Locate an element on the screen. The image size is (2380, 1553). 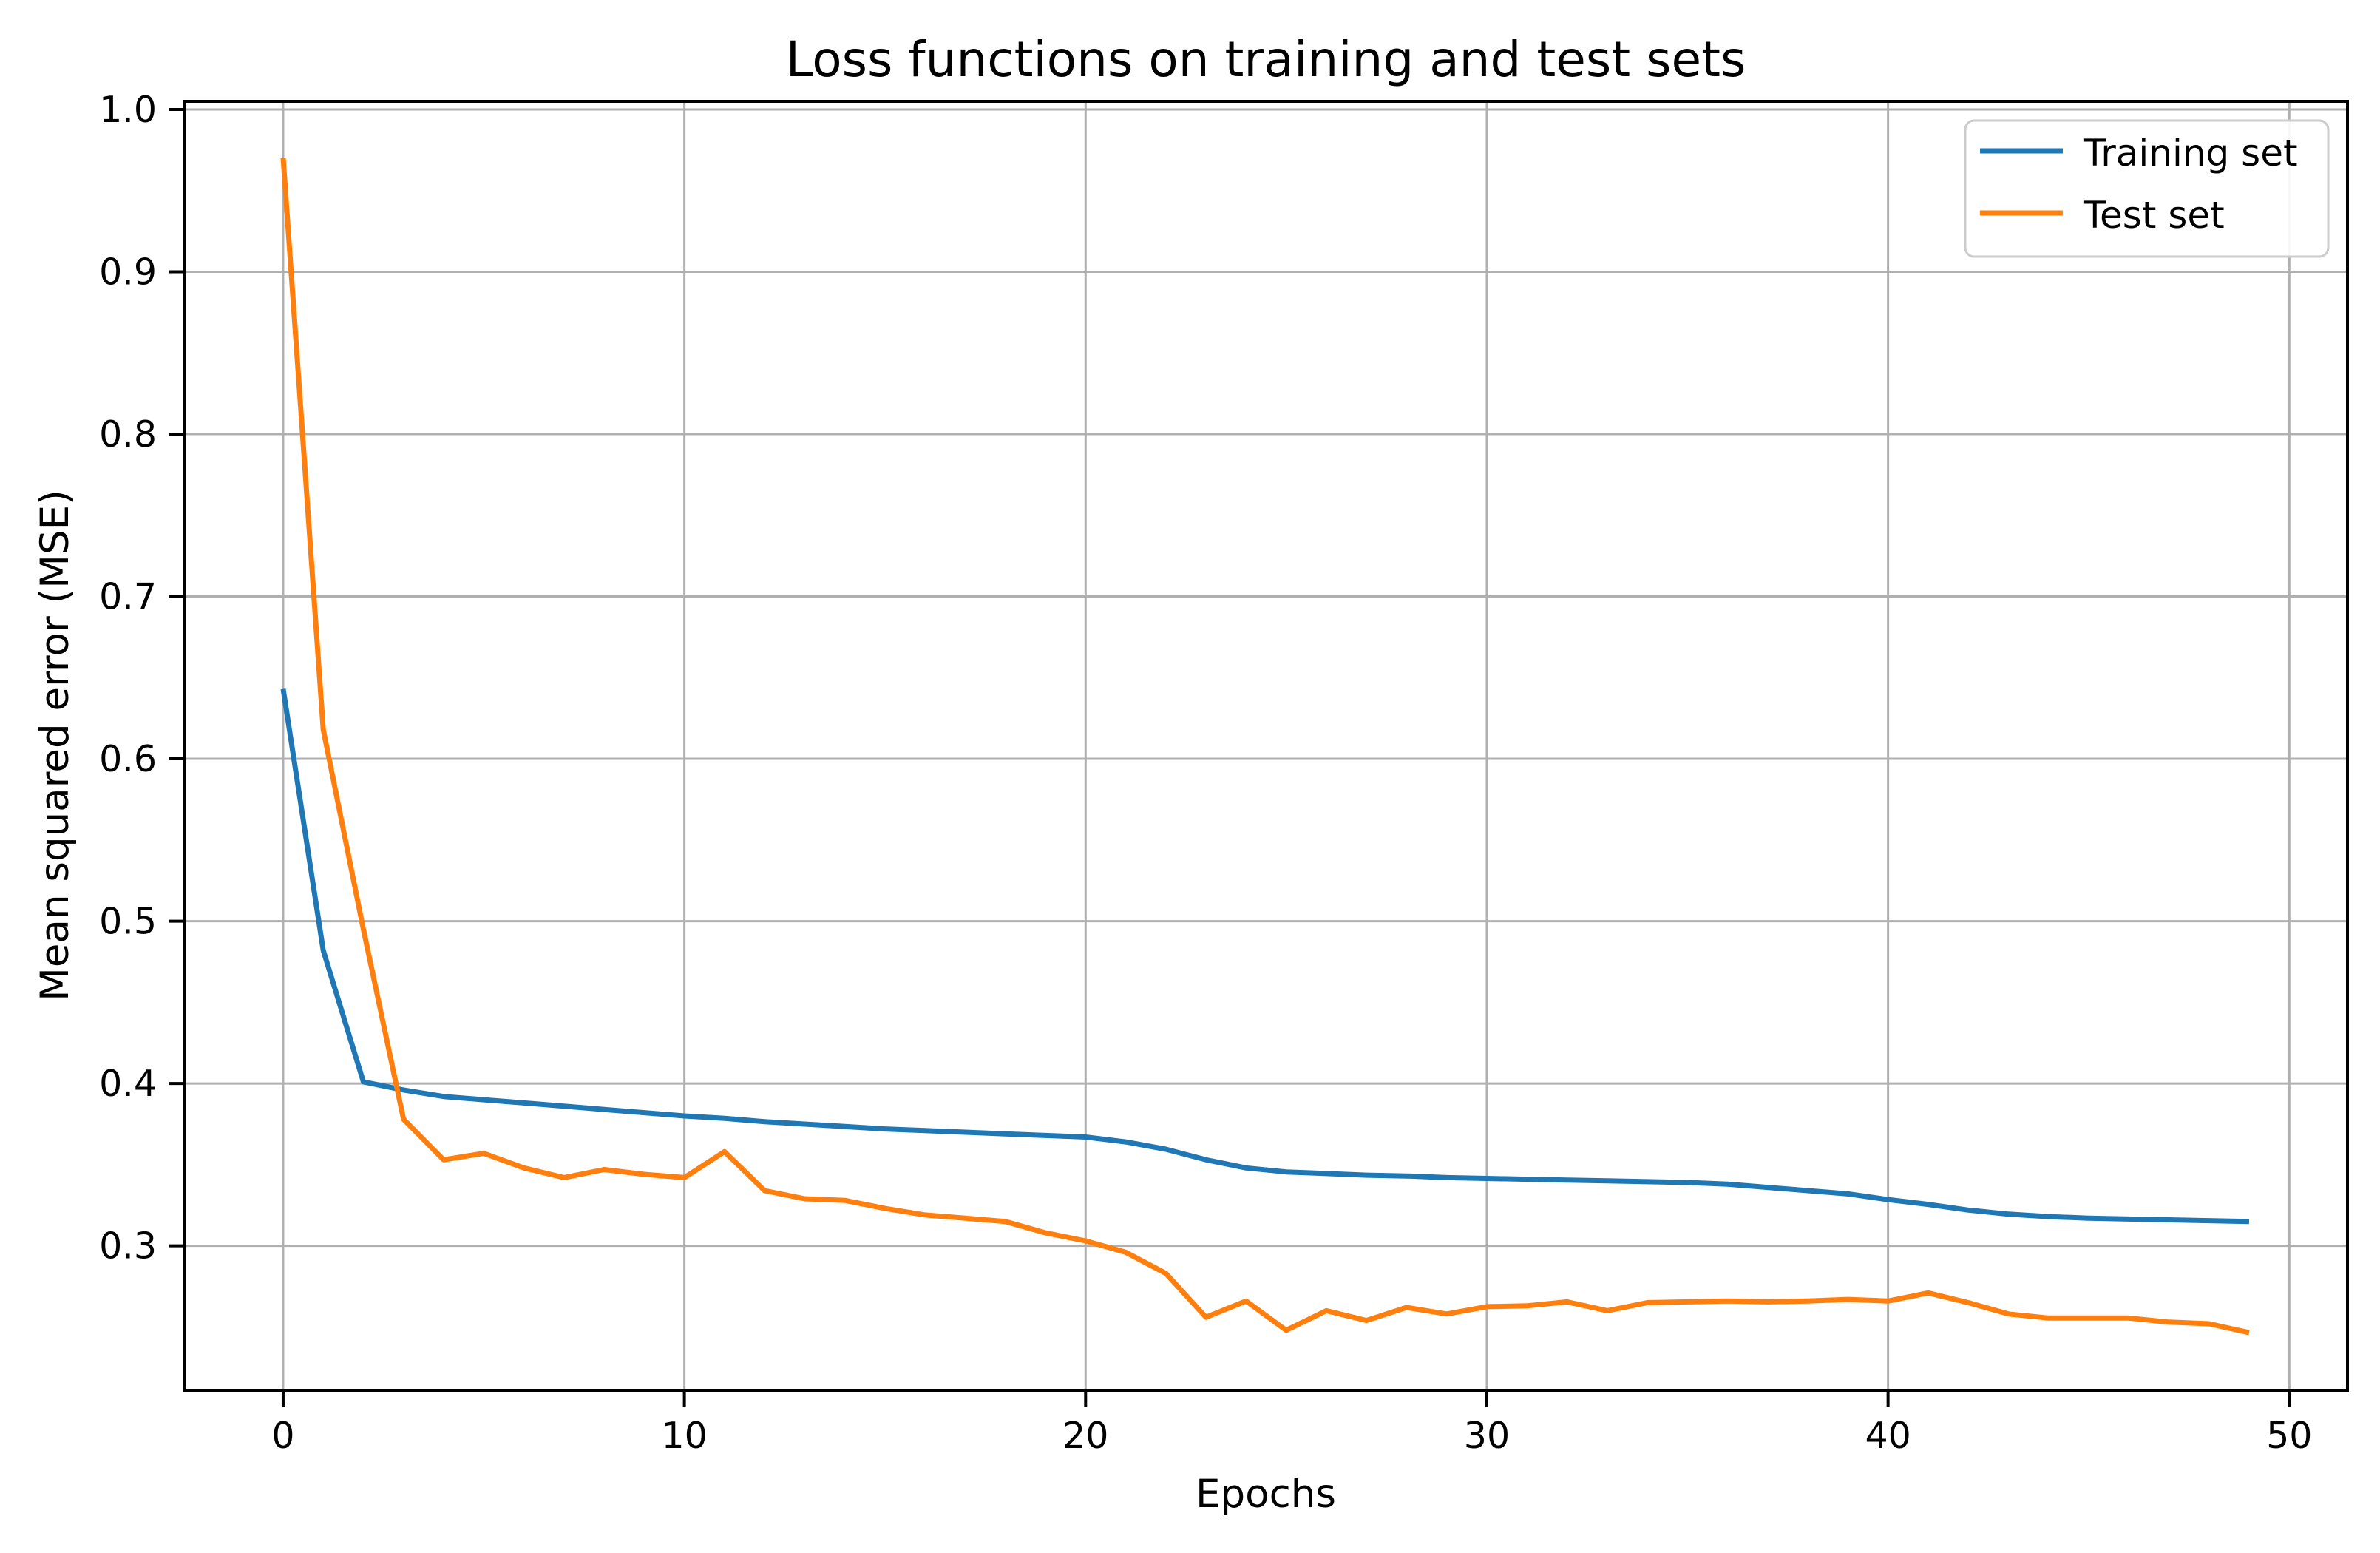
y-tick-label-0.3: 0.3 is located at coordinates (128, 1246).